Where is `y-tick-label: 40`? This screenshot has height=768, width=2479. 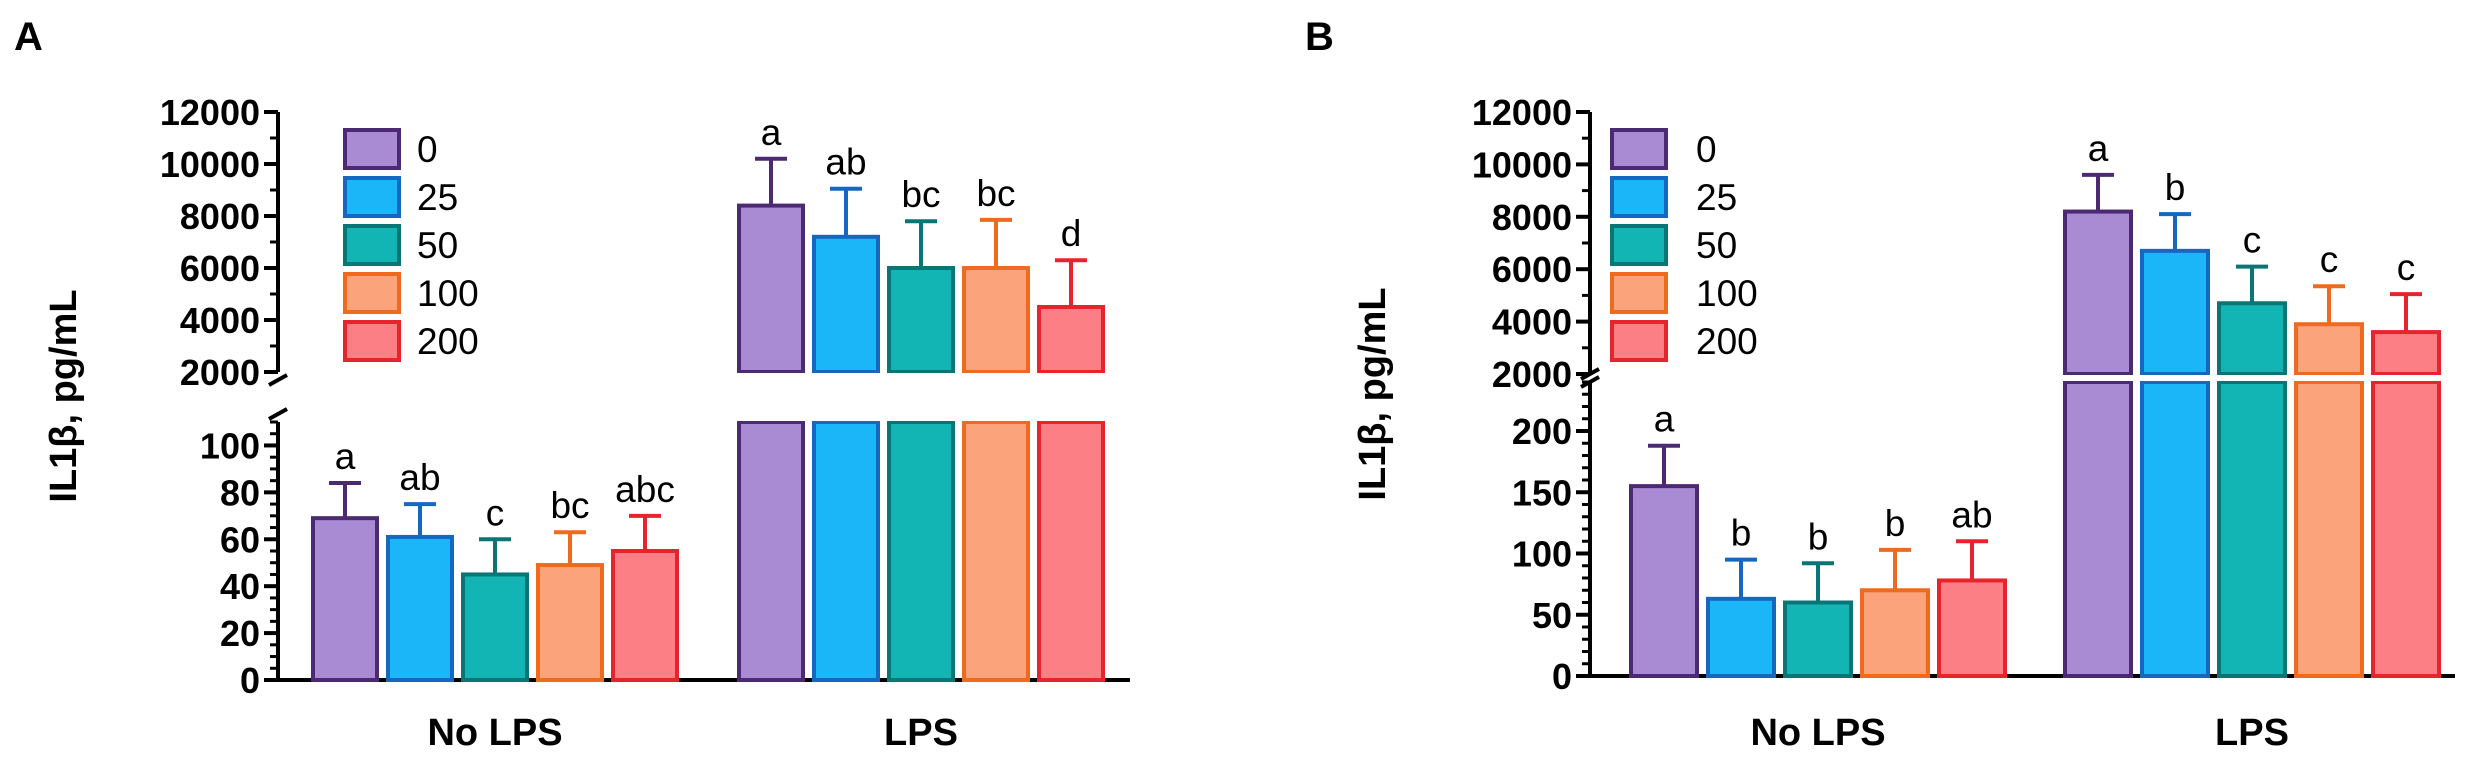 y-tick-label: 40 is located at coordinates (240, 586).